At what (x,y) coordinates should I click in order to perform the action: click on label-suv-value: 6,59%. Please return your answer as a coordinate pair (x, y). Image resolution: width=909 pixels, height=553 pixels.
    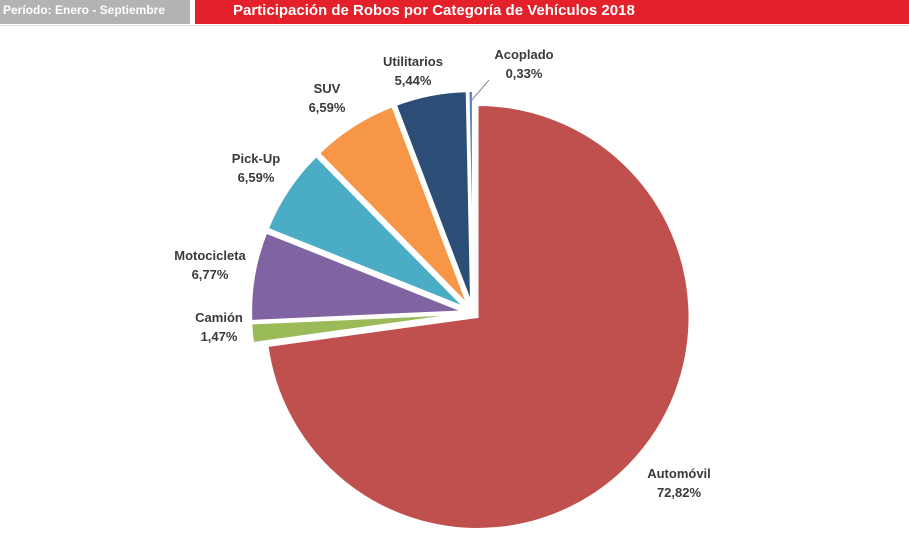
    Looking at the image, I should click on (327, 107).